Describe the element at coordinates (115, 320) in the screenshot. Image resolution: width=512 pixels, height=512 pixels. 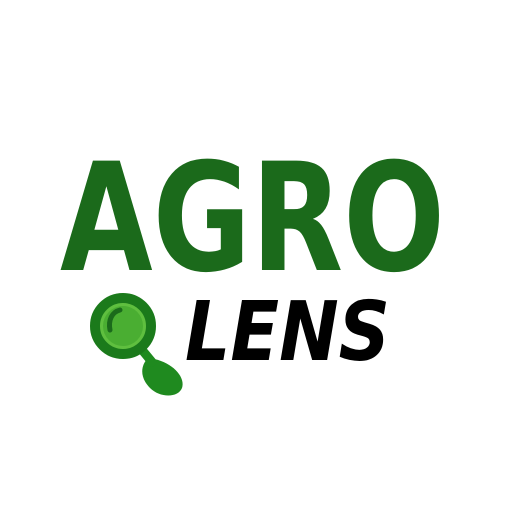
I see `magnifier-glint` at that location.